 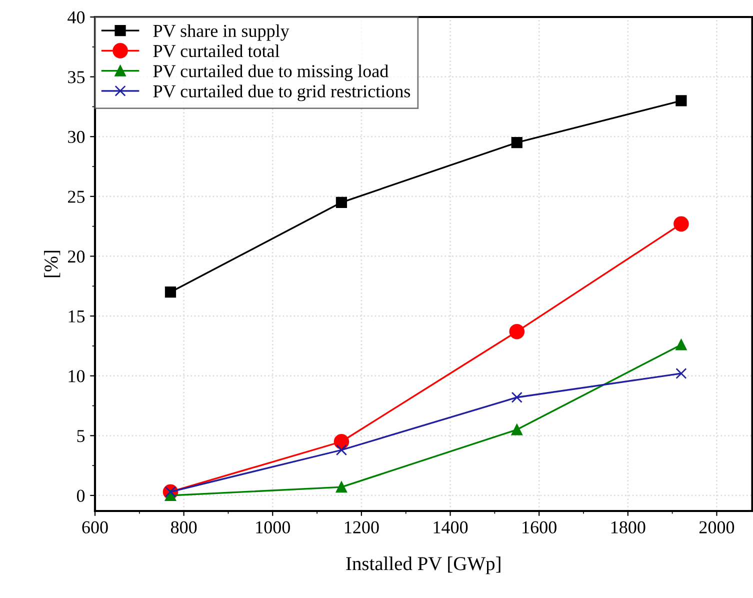 What do you see at coordinates (76, 77) in the screenshot?
I see `y-tick-label: 35` at bounding box center [76, 77].